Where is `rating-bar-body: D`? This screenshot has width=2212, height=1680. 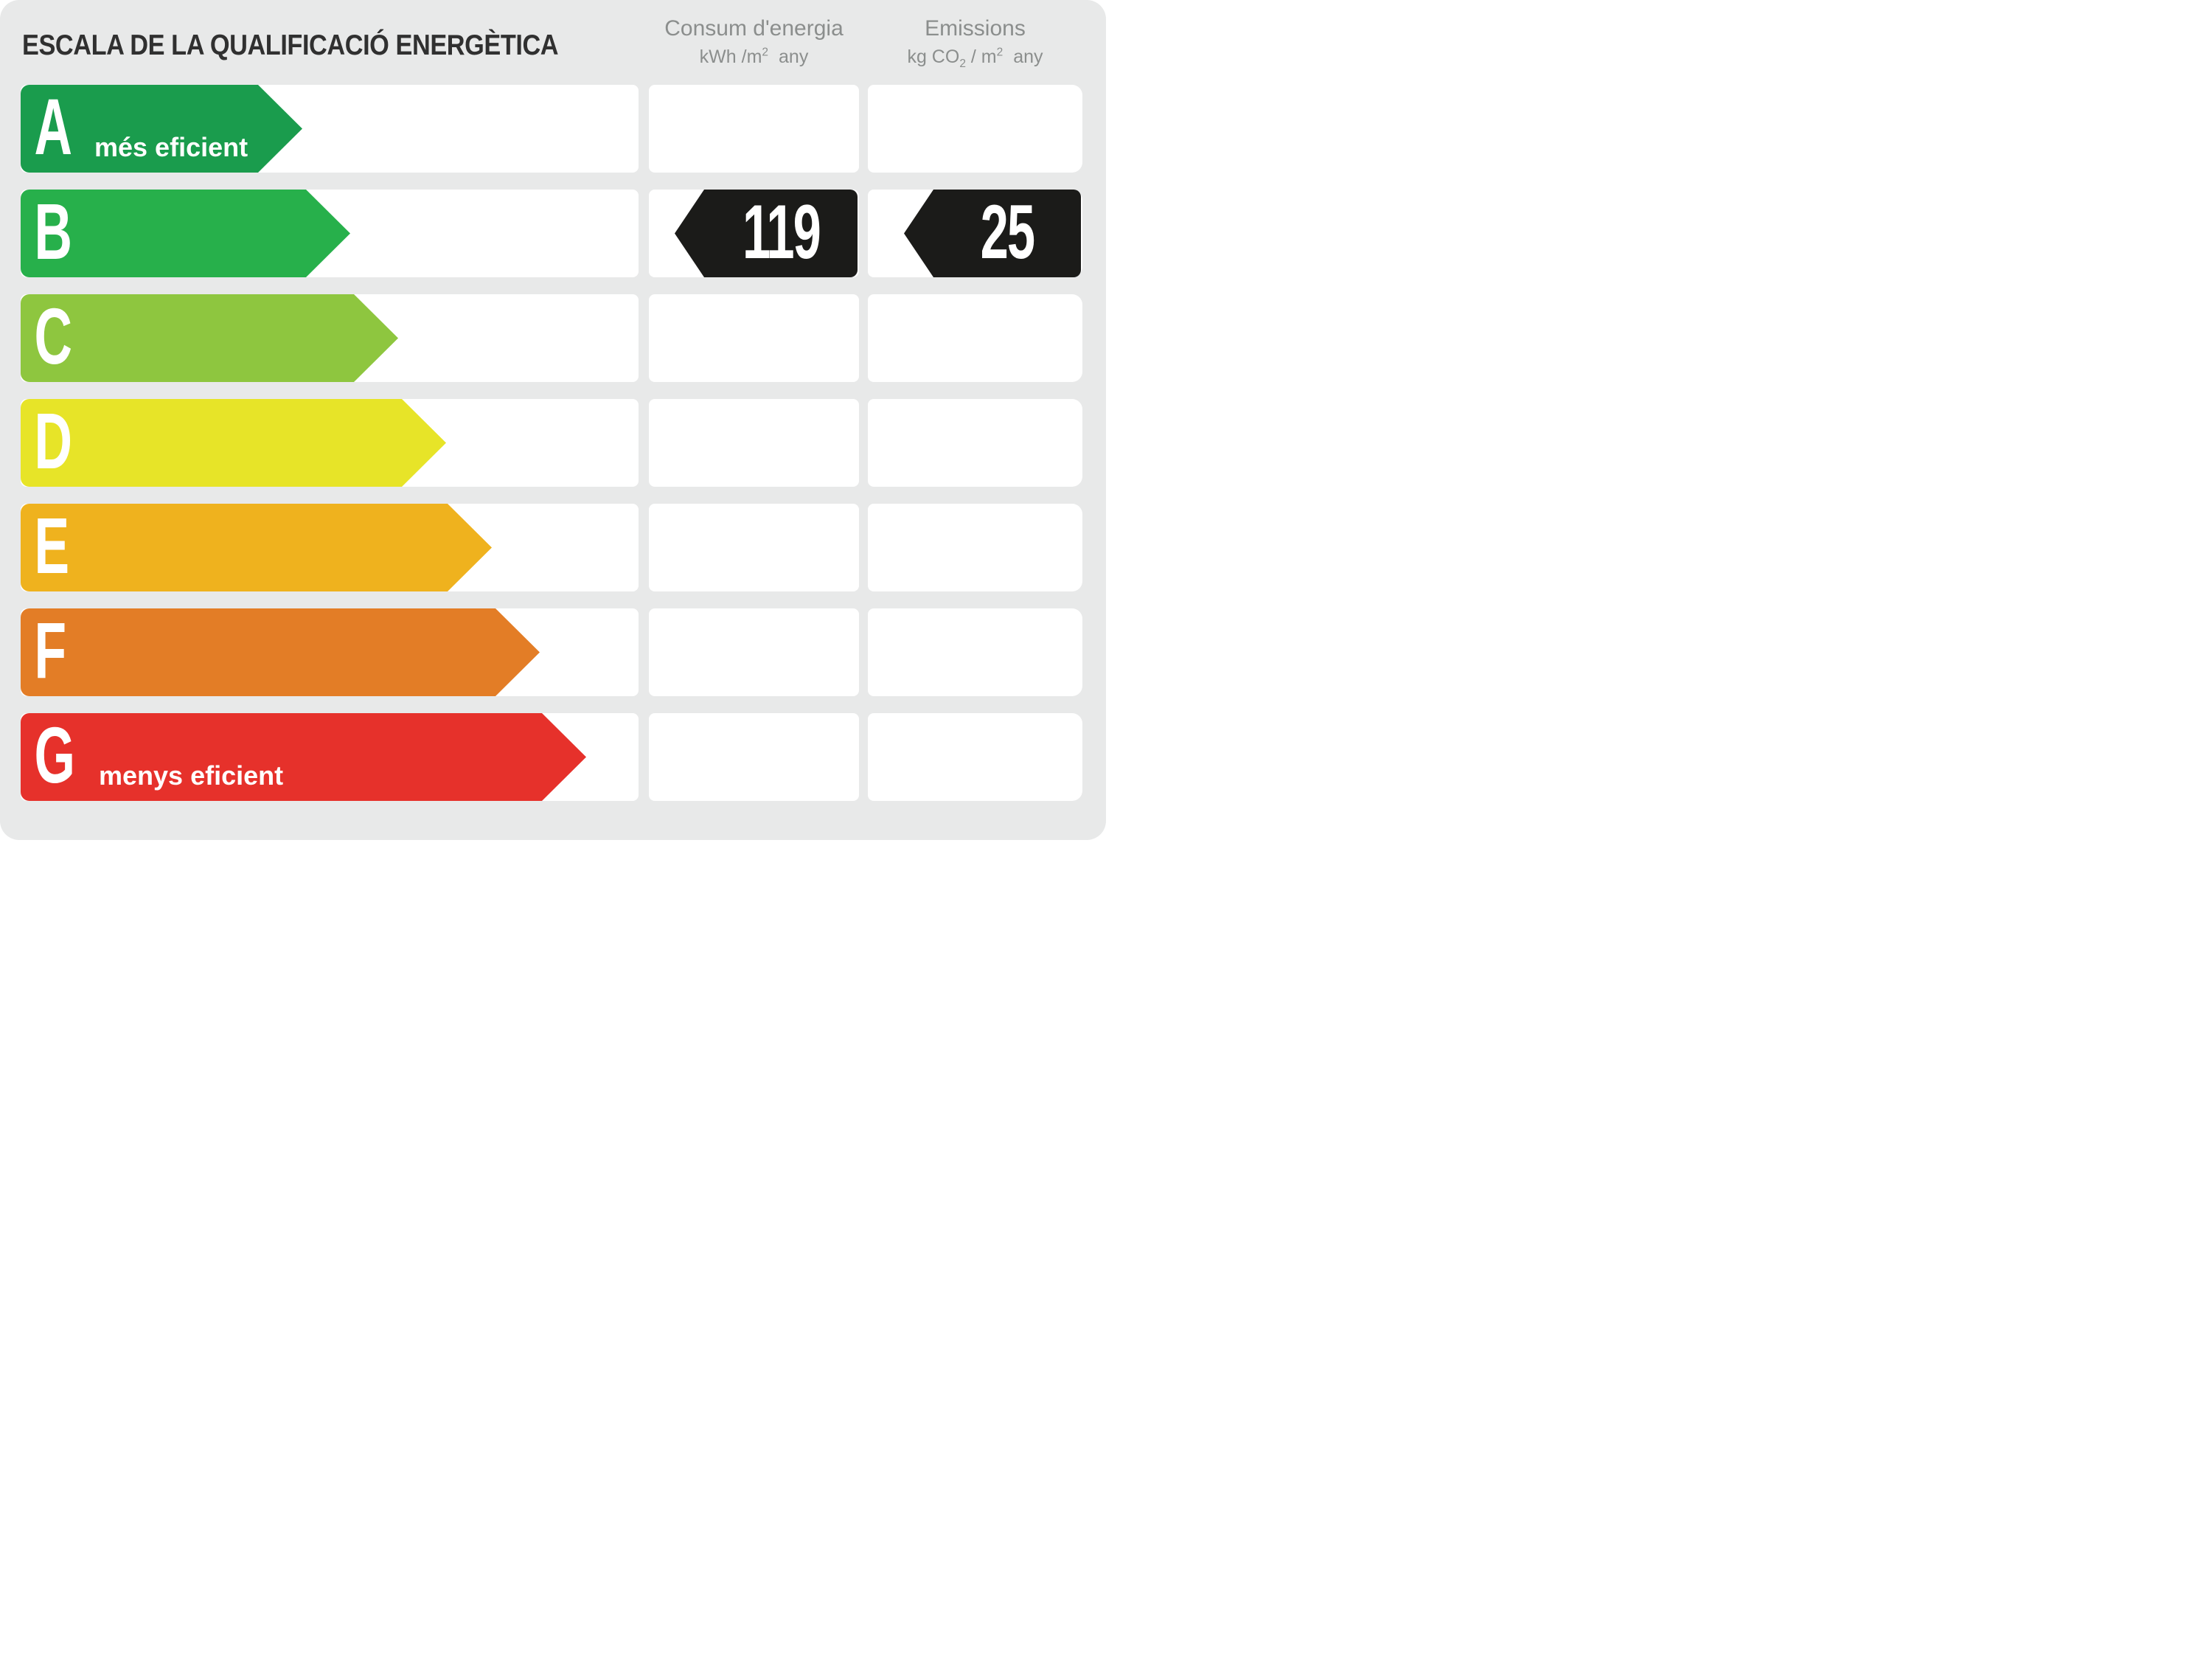
rating-bar-body: D is located at coordinates (211, 443).